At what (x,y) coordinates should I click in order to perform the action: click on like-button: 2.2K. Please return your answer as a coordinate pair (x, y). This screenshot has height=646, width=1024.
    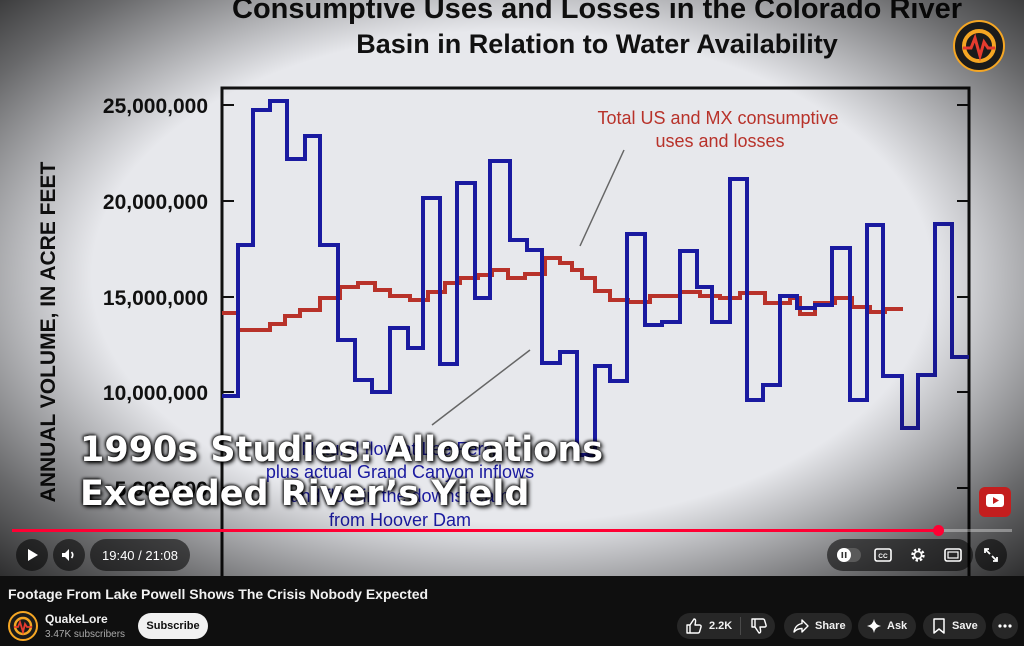
    Looking at the image, I should click on (713, 626).